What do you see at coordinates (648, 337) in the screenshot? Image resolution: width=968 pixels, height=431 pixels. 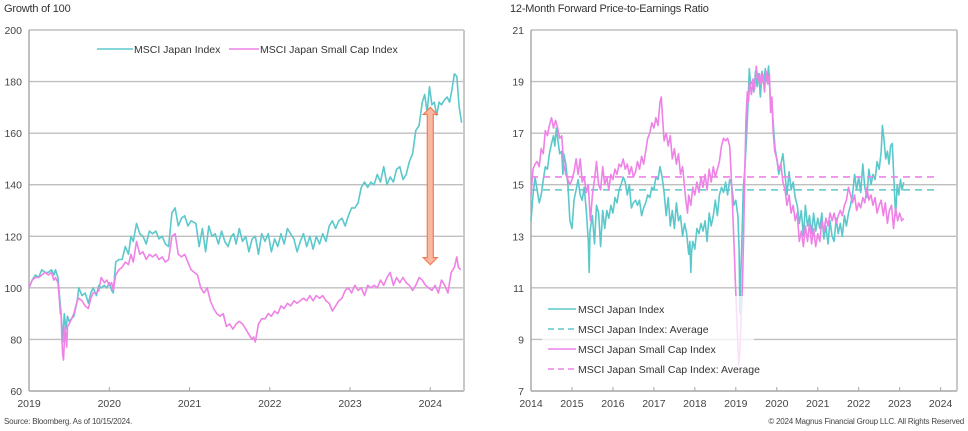 I see `right-legend-backdrop` at bounding box center [648, 337].